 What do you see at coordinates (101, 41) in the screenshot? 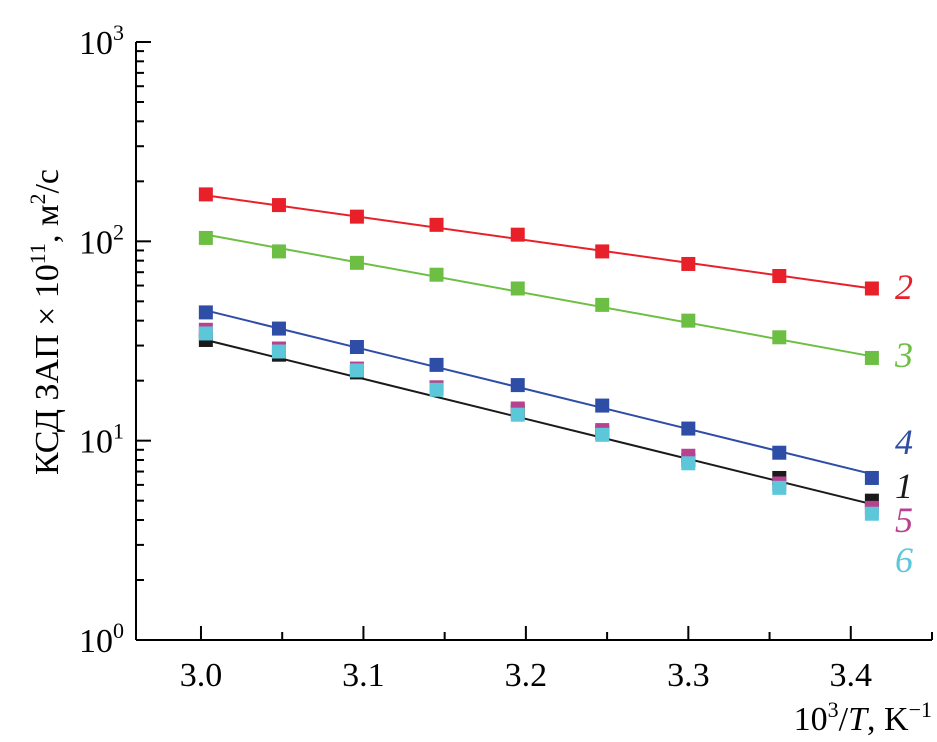
I see `y-tick-label: 10³` at bounding box center [101, 41].